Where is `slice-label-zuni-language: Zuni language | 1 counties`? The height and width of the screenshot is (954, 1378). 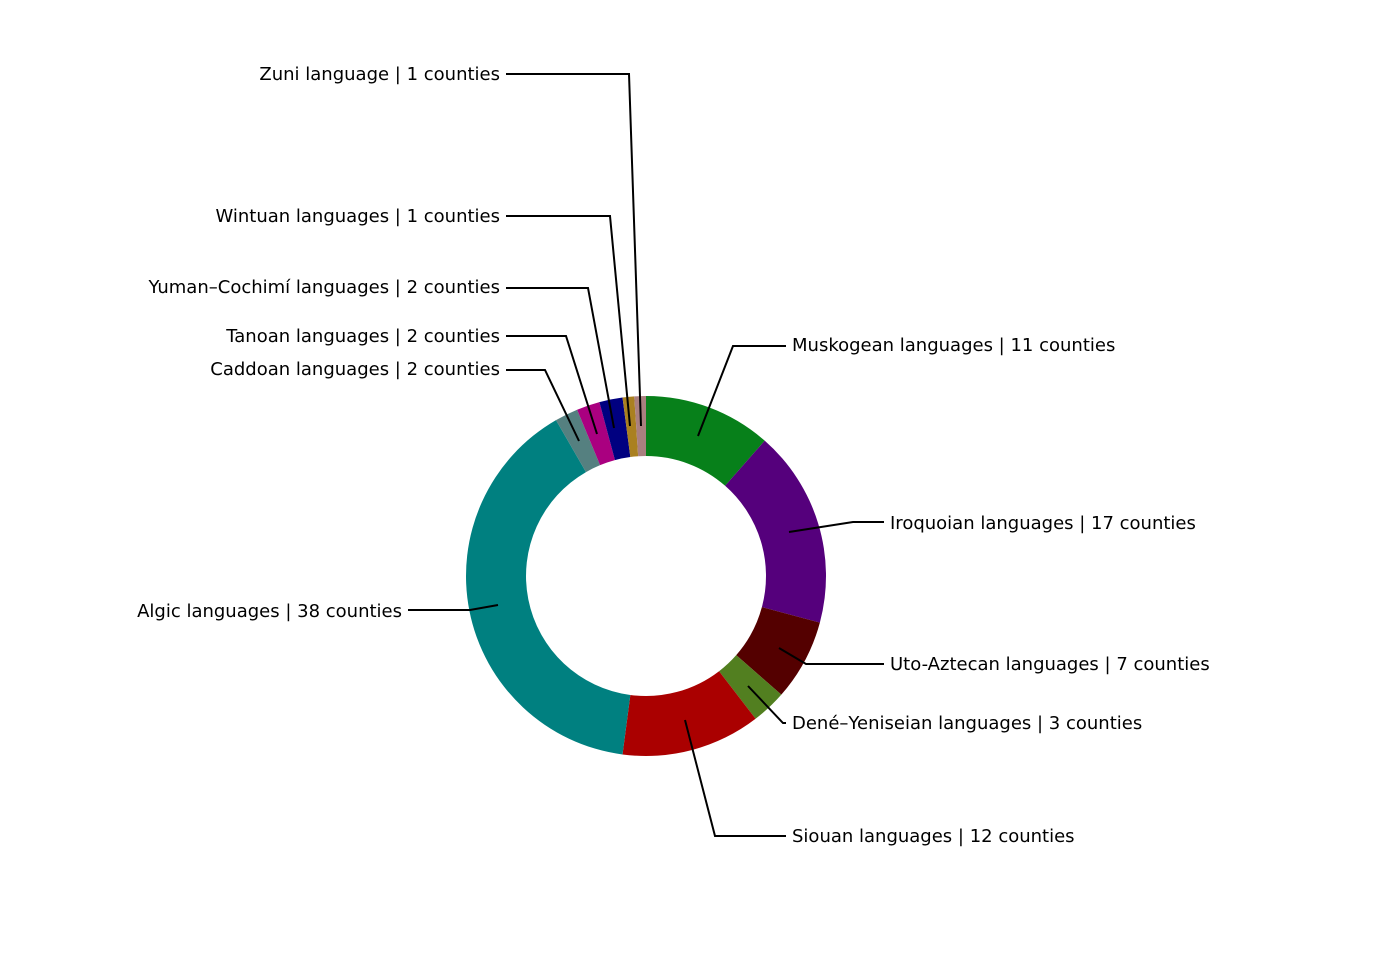
slice-label-zuni-language: Zuni language | 1 counties is located at coordinates (379, 74).